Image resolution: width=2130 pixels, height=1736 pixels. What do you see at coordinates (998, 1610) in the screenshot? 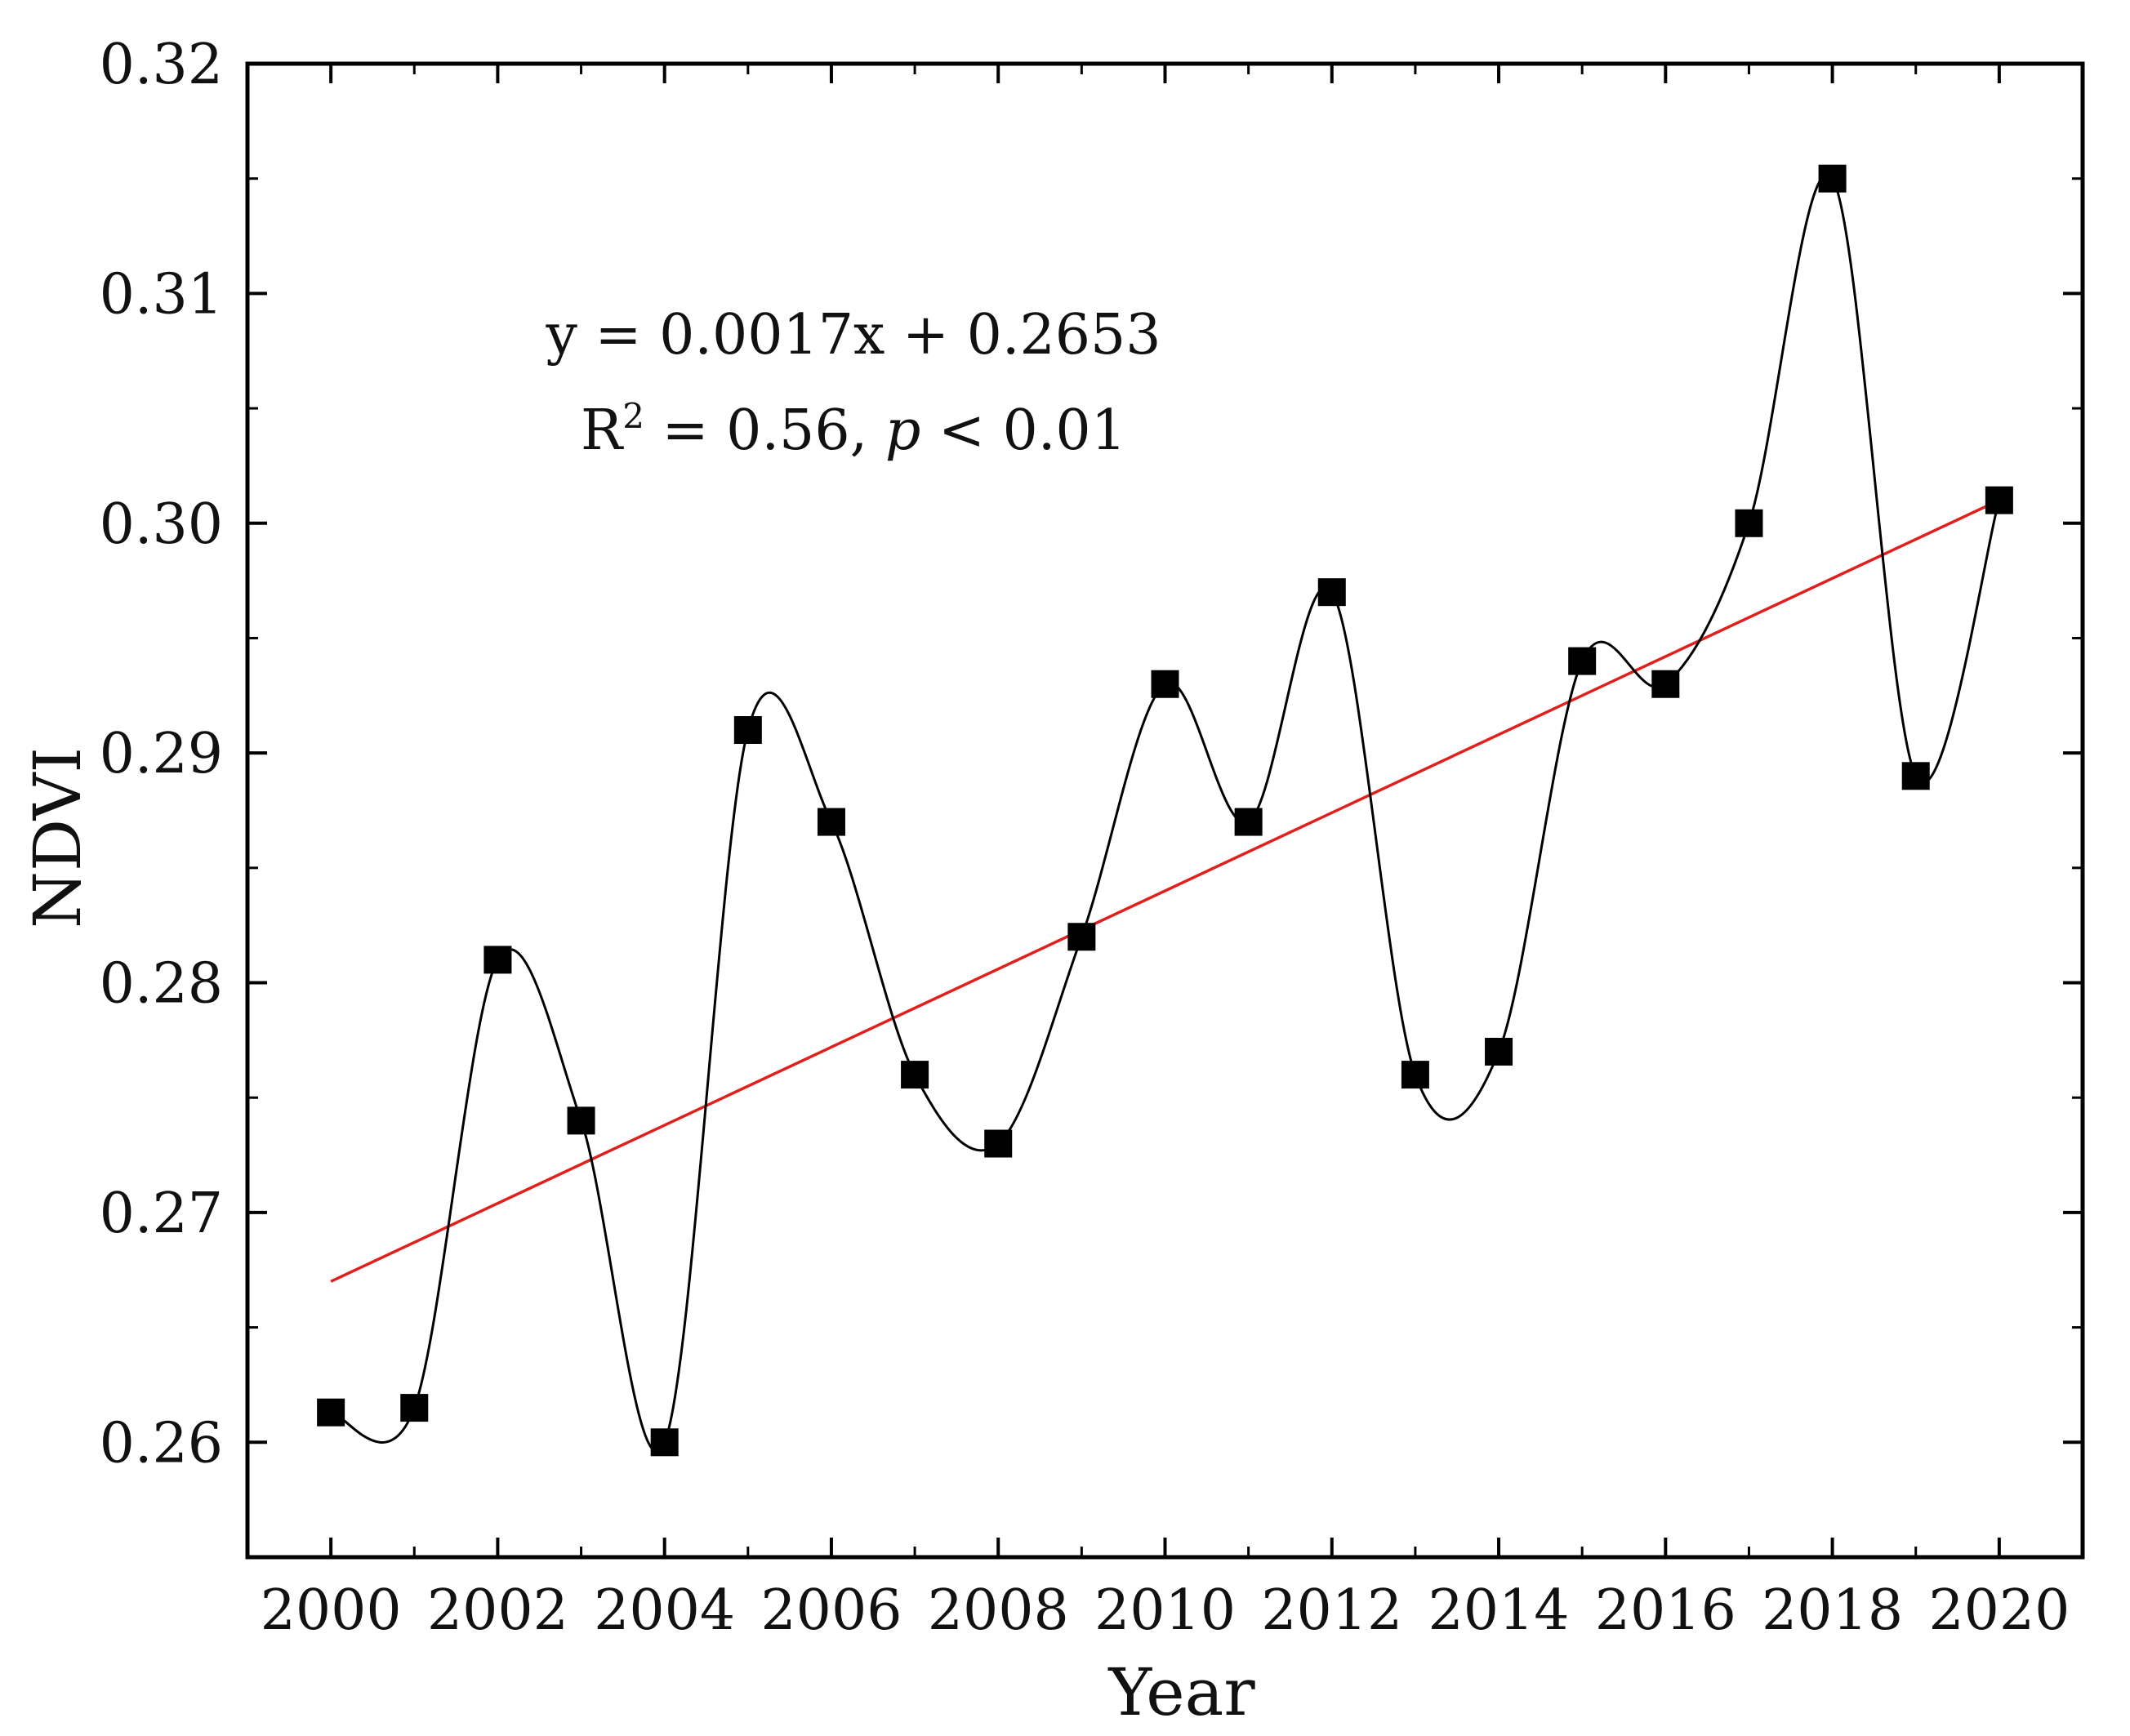
I see `x-tick-label: 2008` at bounding box center [998, 1610].